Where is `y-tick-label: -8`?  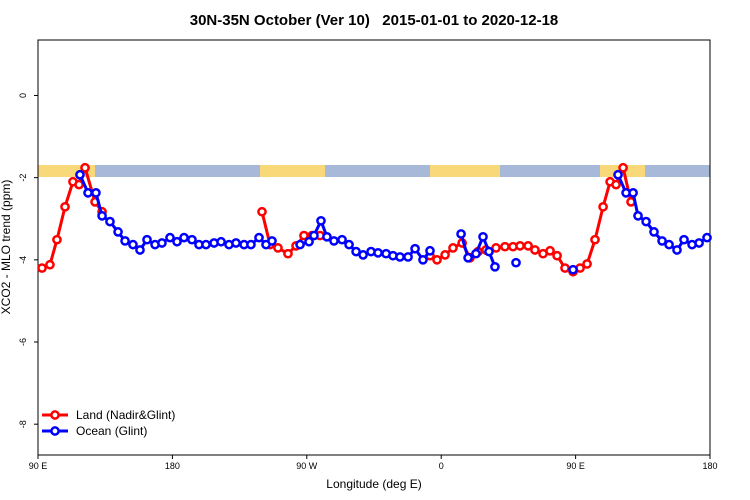 y-tick-label: -8 is located at coordinates (23, 424).